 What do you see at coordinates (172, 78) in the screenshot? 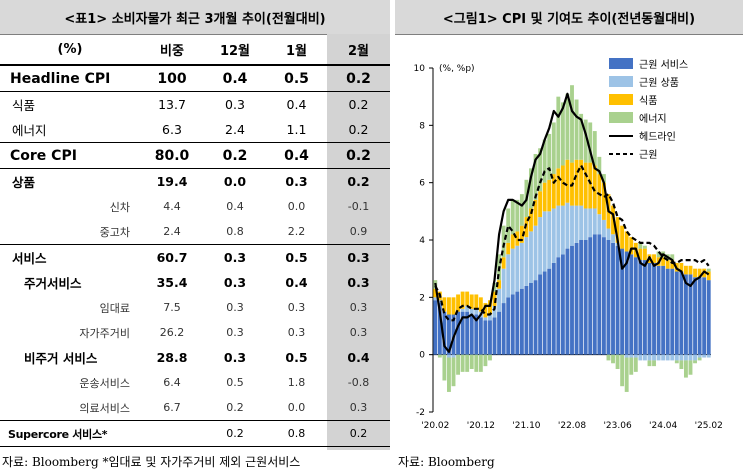
I see `cell-weight: 100` at bounding box center [172, 78].